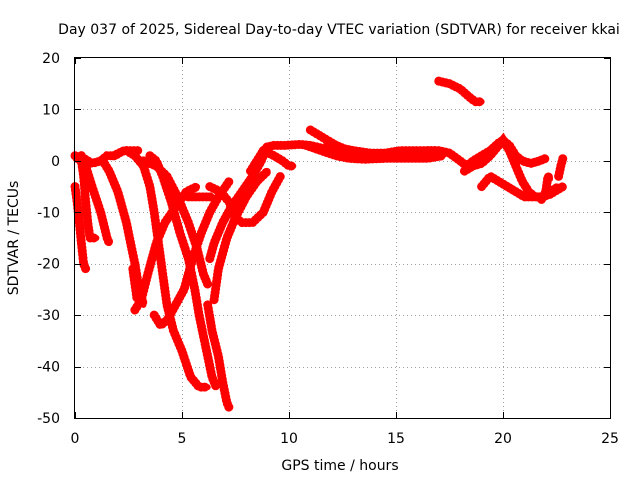 The width and height of the screenshot is (640, 480). I want to click on y-tick-label: 0, so click(55, 162).